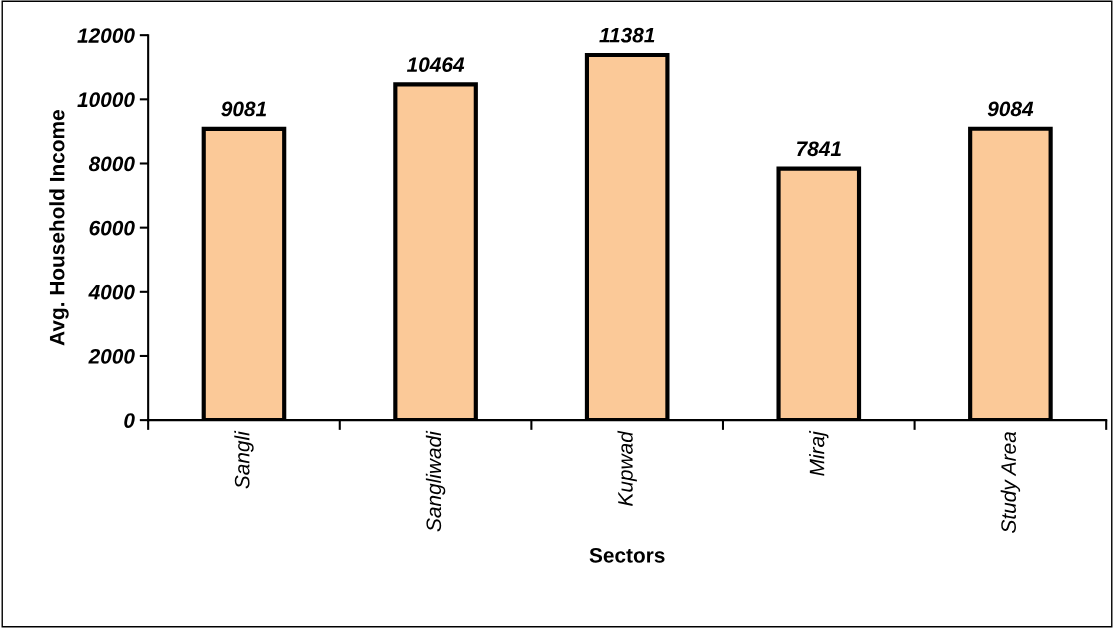  What do you see at coordinates (819, 453) in the screenshot?
I see `x-tick-label: Miraj` at bounding box center [819, 453].